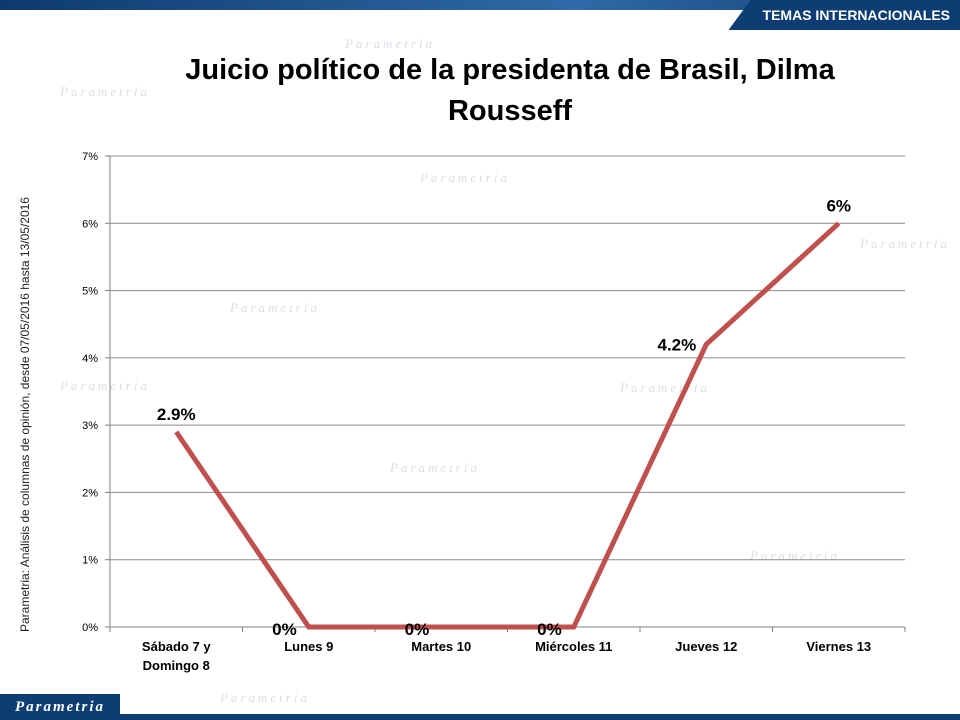 The image size is (960, 720). Describe the element at coordinates (838, 205) in the screenshot. I see `data-label: 6%` at that location.